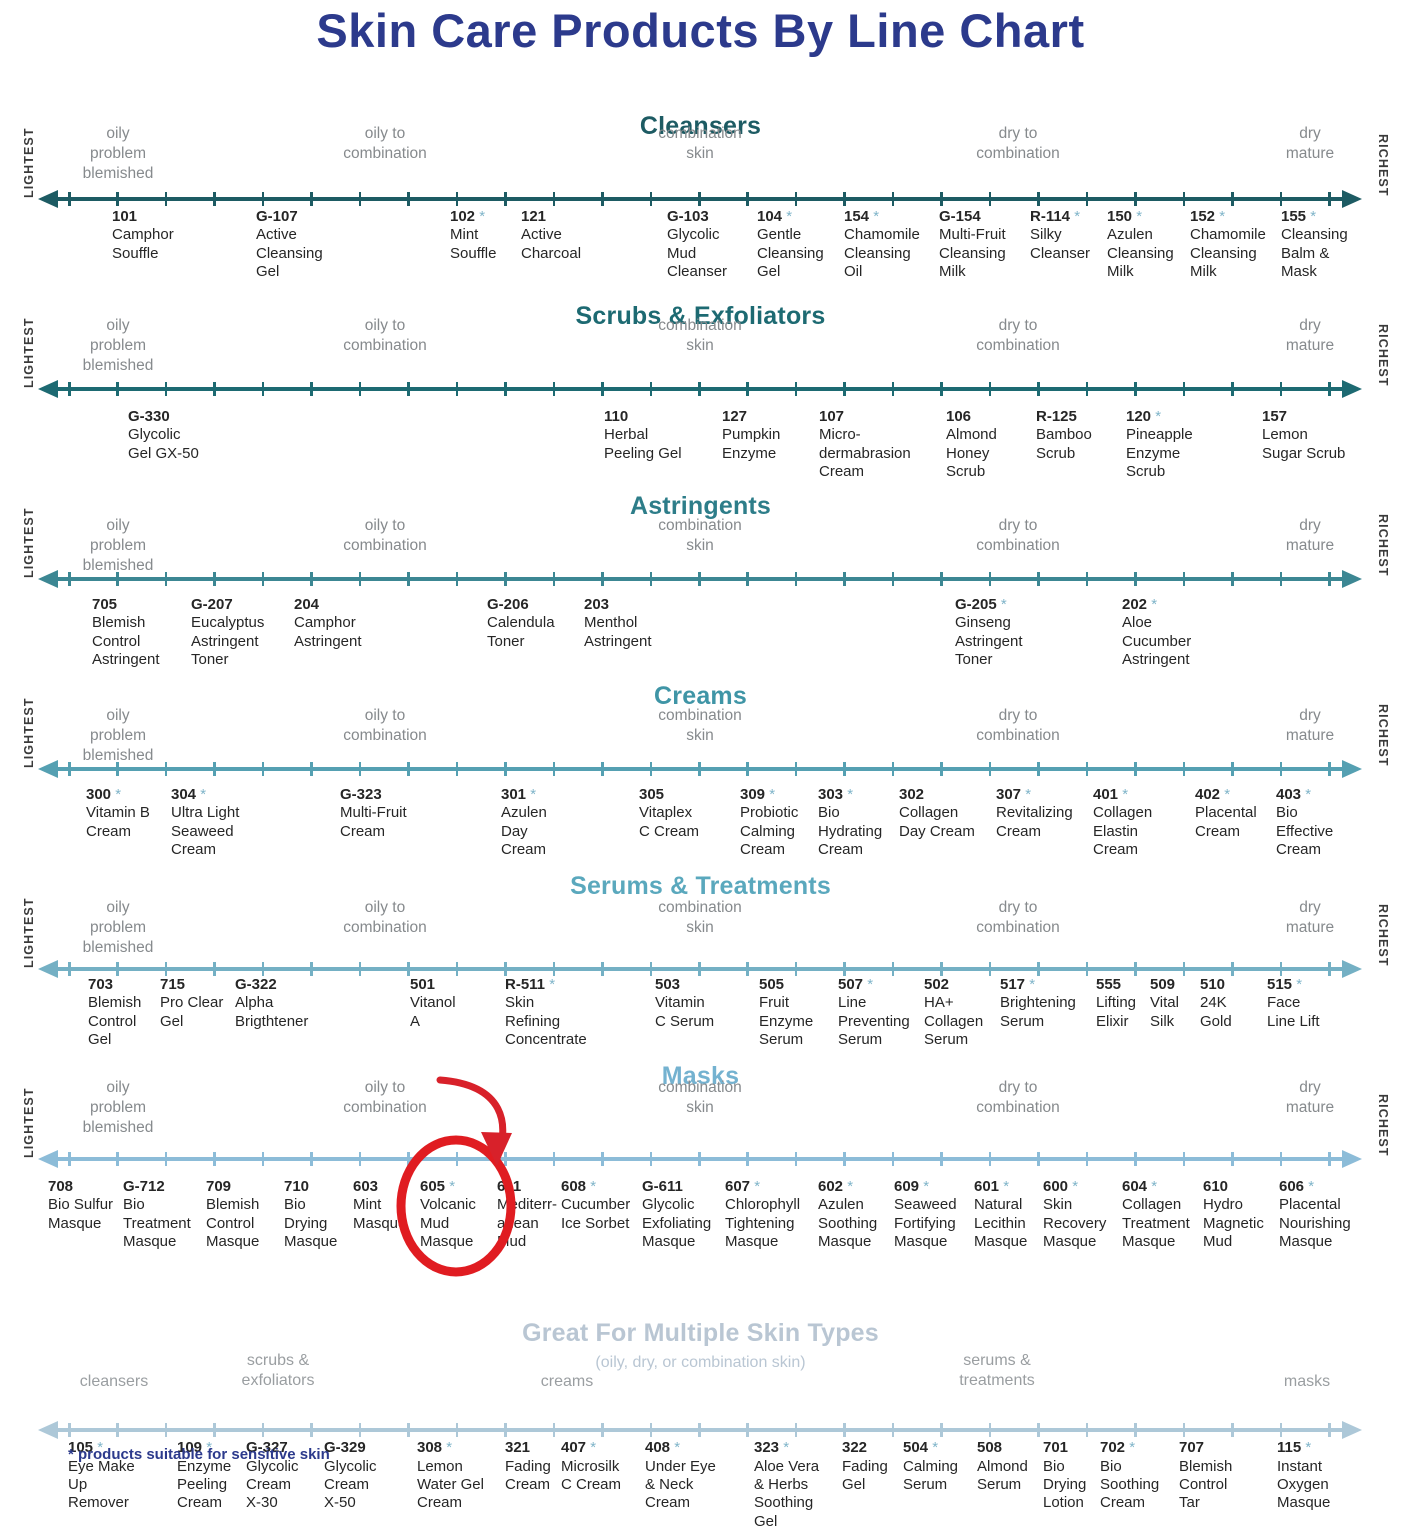 Image resolution: width=1401 pixels, height=1531 pixels. I want to click on product-entry: 502 HA+ Collagen Serum, so click(953, 1012).